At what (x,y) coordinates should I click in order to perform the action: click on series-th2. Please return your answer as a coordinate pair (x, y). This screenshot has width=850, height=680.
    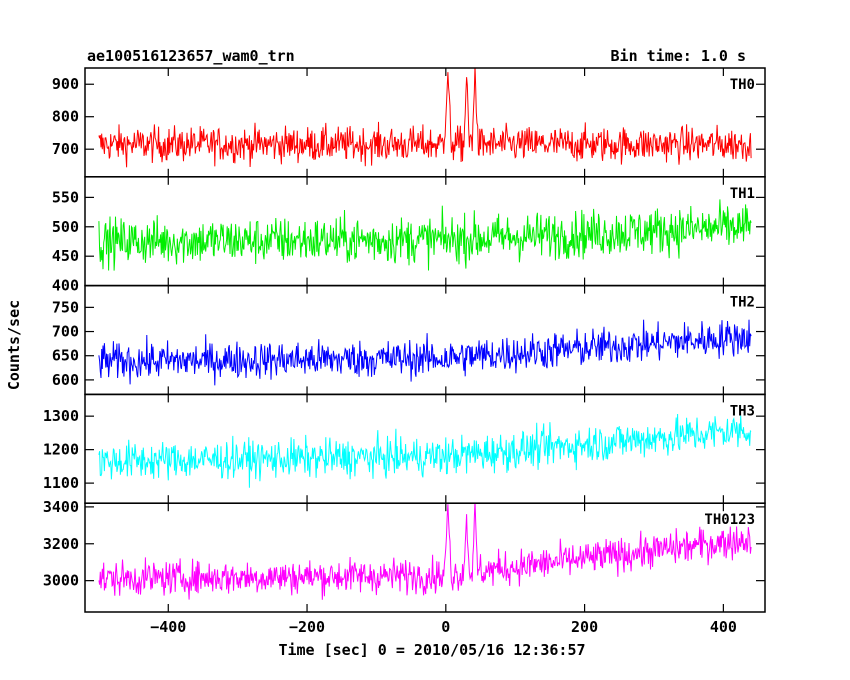
    Looking at the image, I should click on (425, 352).